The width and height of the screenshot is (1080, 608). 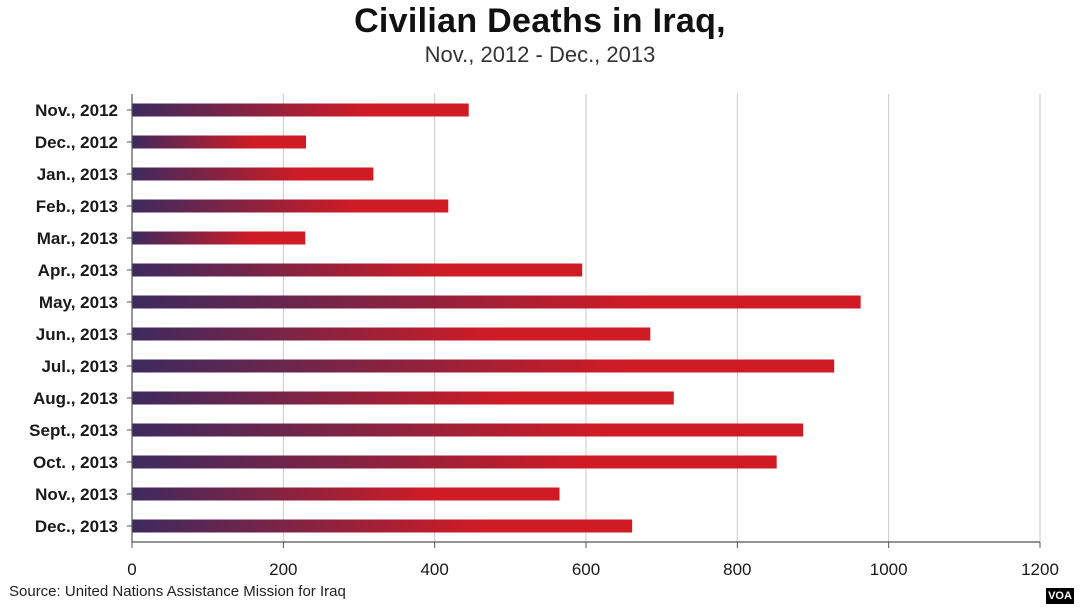 What do you see at coordinates (1060, 596) in the screenshot?
I see `voa-logo: VOA` at bounding box center [1060, 596].